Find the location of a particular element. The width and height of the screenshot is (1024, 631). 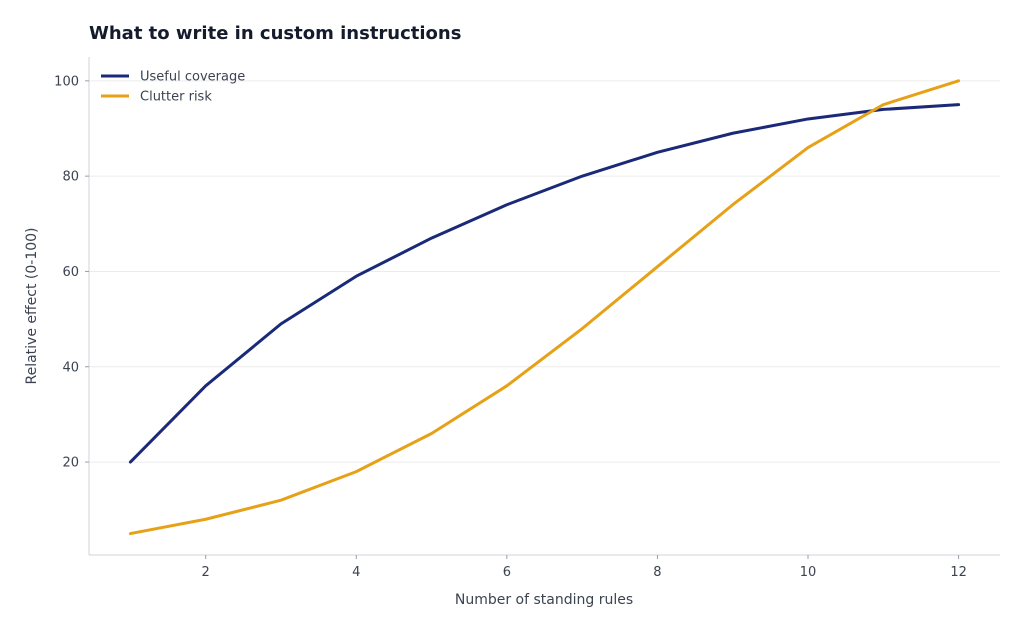

x-tick-label: 6 is located at coordinates (507, 572).